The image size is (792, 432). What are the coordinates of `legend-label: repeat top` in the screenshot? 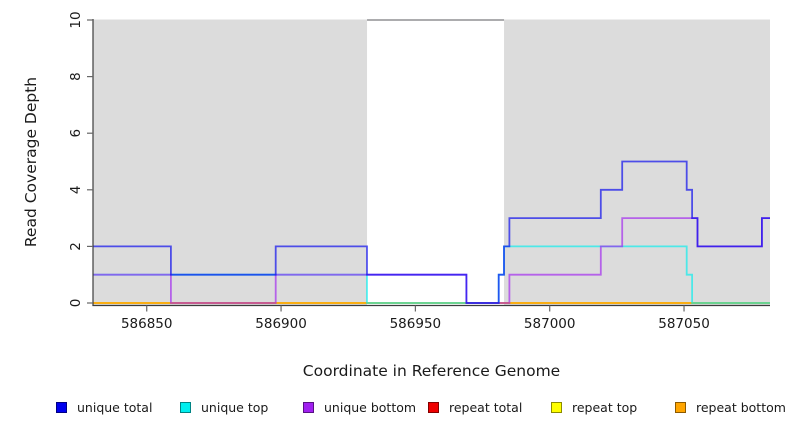 It's located at (605, 407).